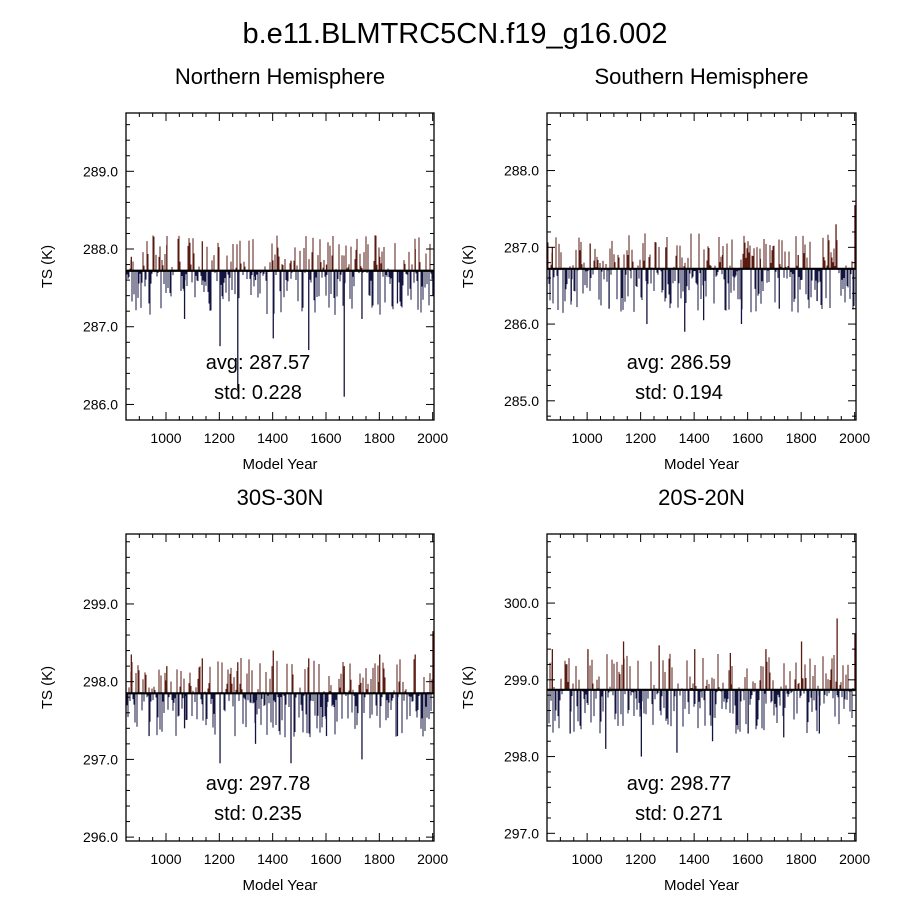  What do you see at coordinates (679, 393) in the screenshot?
I see `std-annotation: std: 0.194` at bounding box center [679, 393].